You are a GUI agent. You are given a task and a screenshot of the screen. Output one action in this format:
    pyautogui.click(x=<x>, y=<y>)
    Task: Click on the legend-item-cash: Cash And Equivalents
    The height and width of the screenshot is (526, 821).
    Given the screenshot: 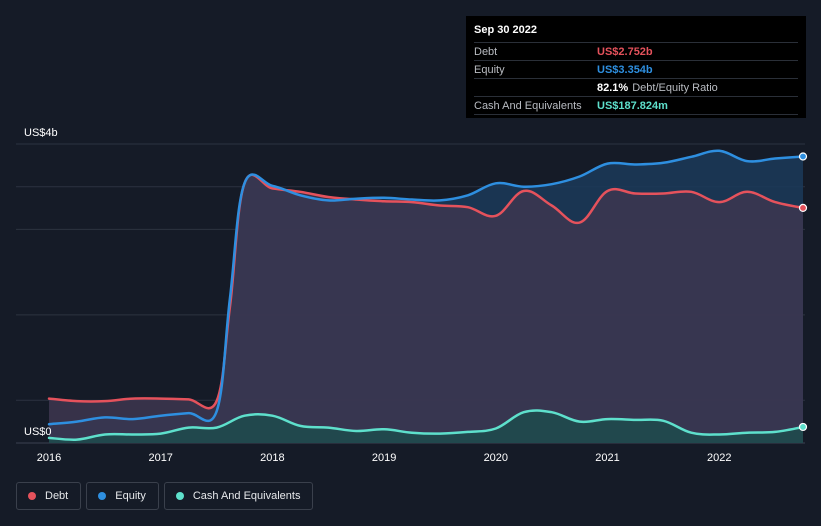 What is the action you would take?
    pyautogui.click(x=238, y=496)
    